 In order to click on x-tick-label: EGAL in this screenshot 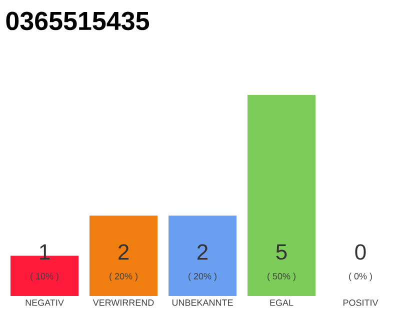, I will do `click(282, 303)`.